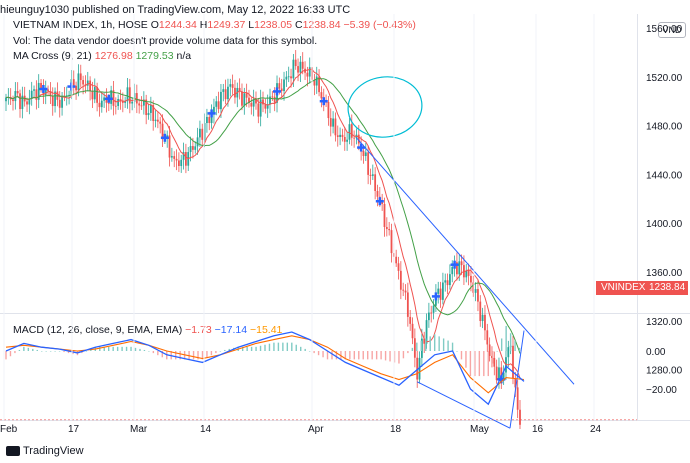 The height and width of the screenshot is (463, 690). What do you see at coordinates (396, 429) in the screenshot?
I see `time-tick-label: 18` at bounding box center [396, 429].